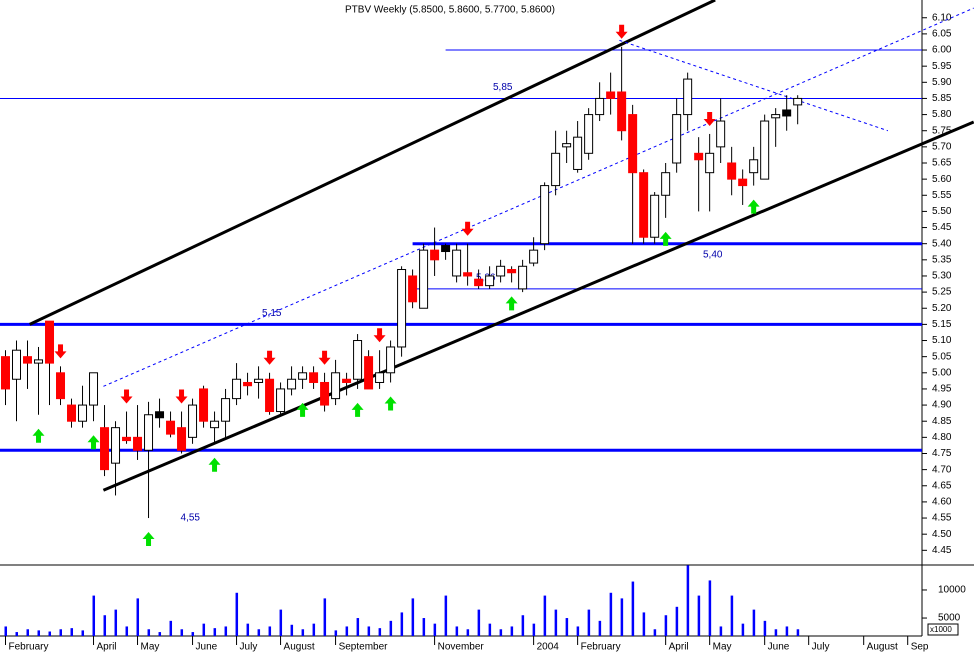 This screenshot has height=653, width=974. Describe the element at coordinates (942, 324) in the screenshot. I see `y-tick-label: 5.15` at that location.